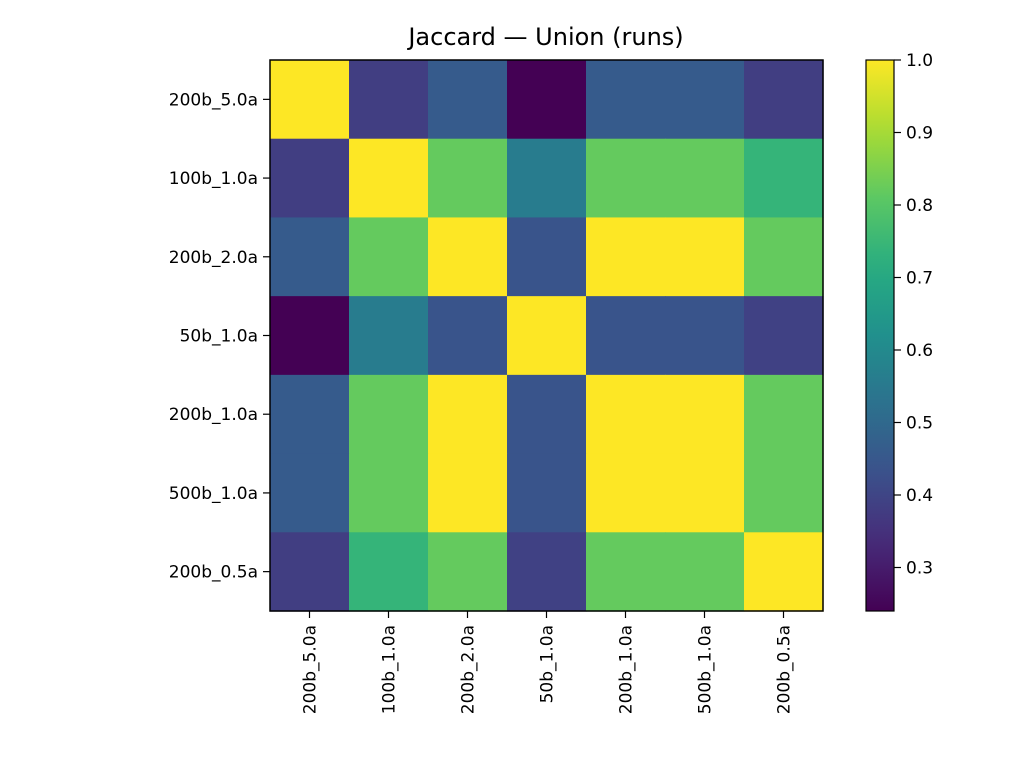  Describe the element at coordinates (213, 179) in the screenshot. I see `y-tick-label: 100b_1.0a` at that location.